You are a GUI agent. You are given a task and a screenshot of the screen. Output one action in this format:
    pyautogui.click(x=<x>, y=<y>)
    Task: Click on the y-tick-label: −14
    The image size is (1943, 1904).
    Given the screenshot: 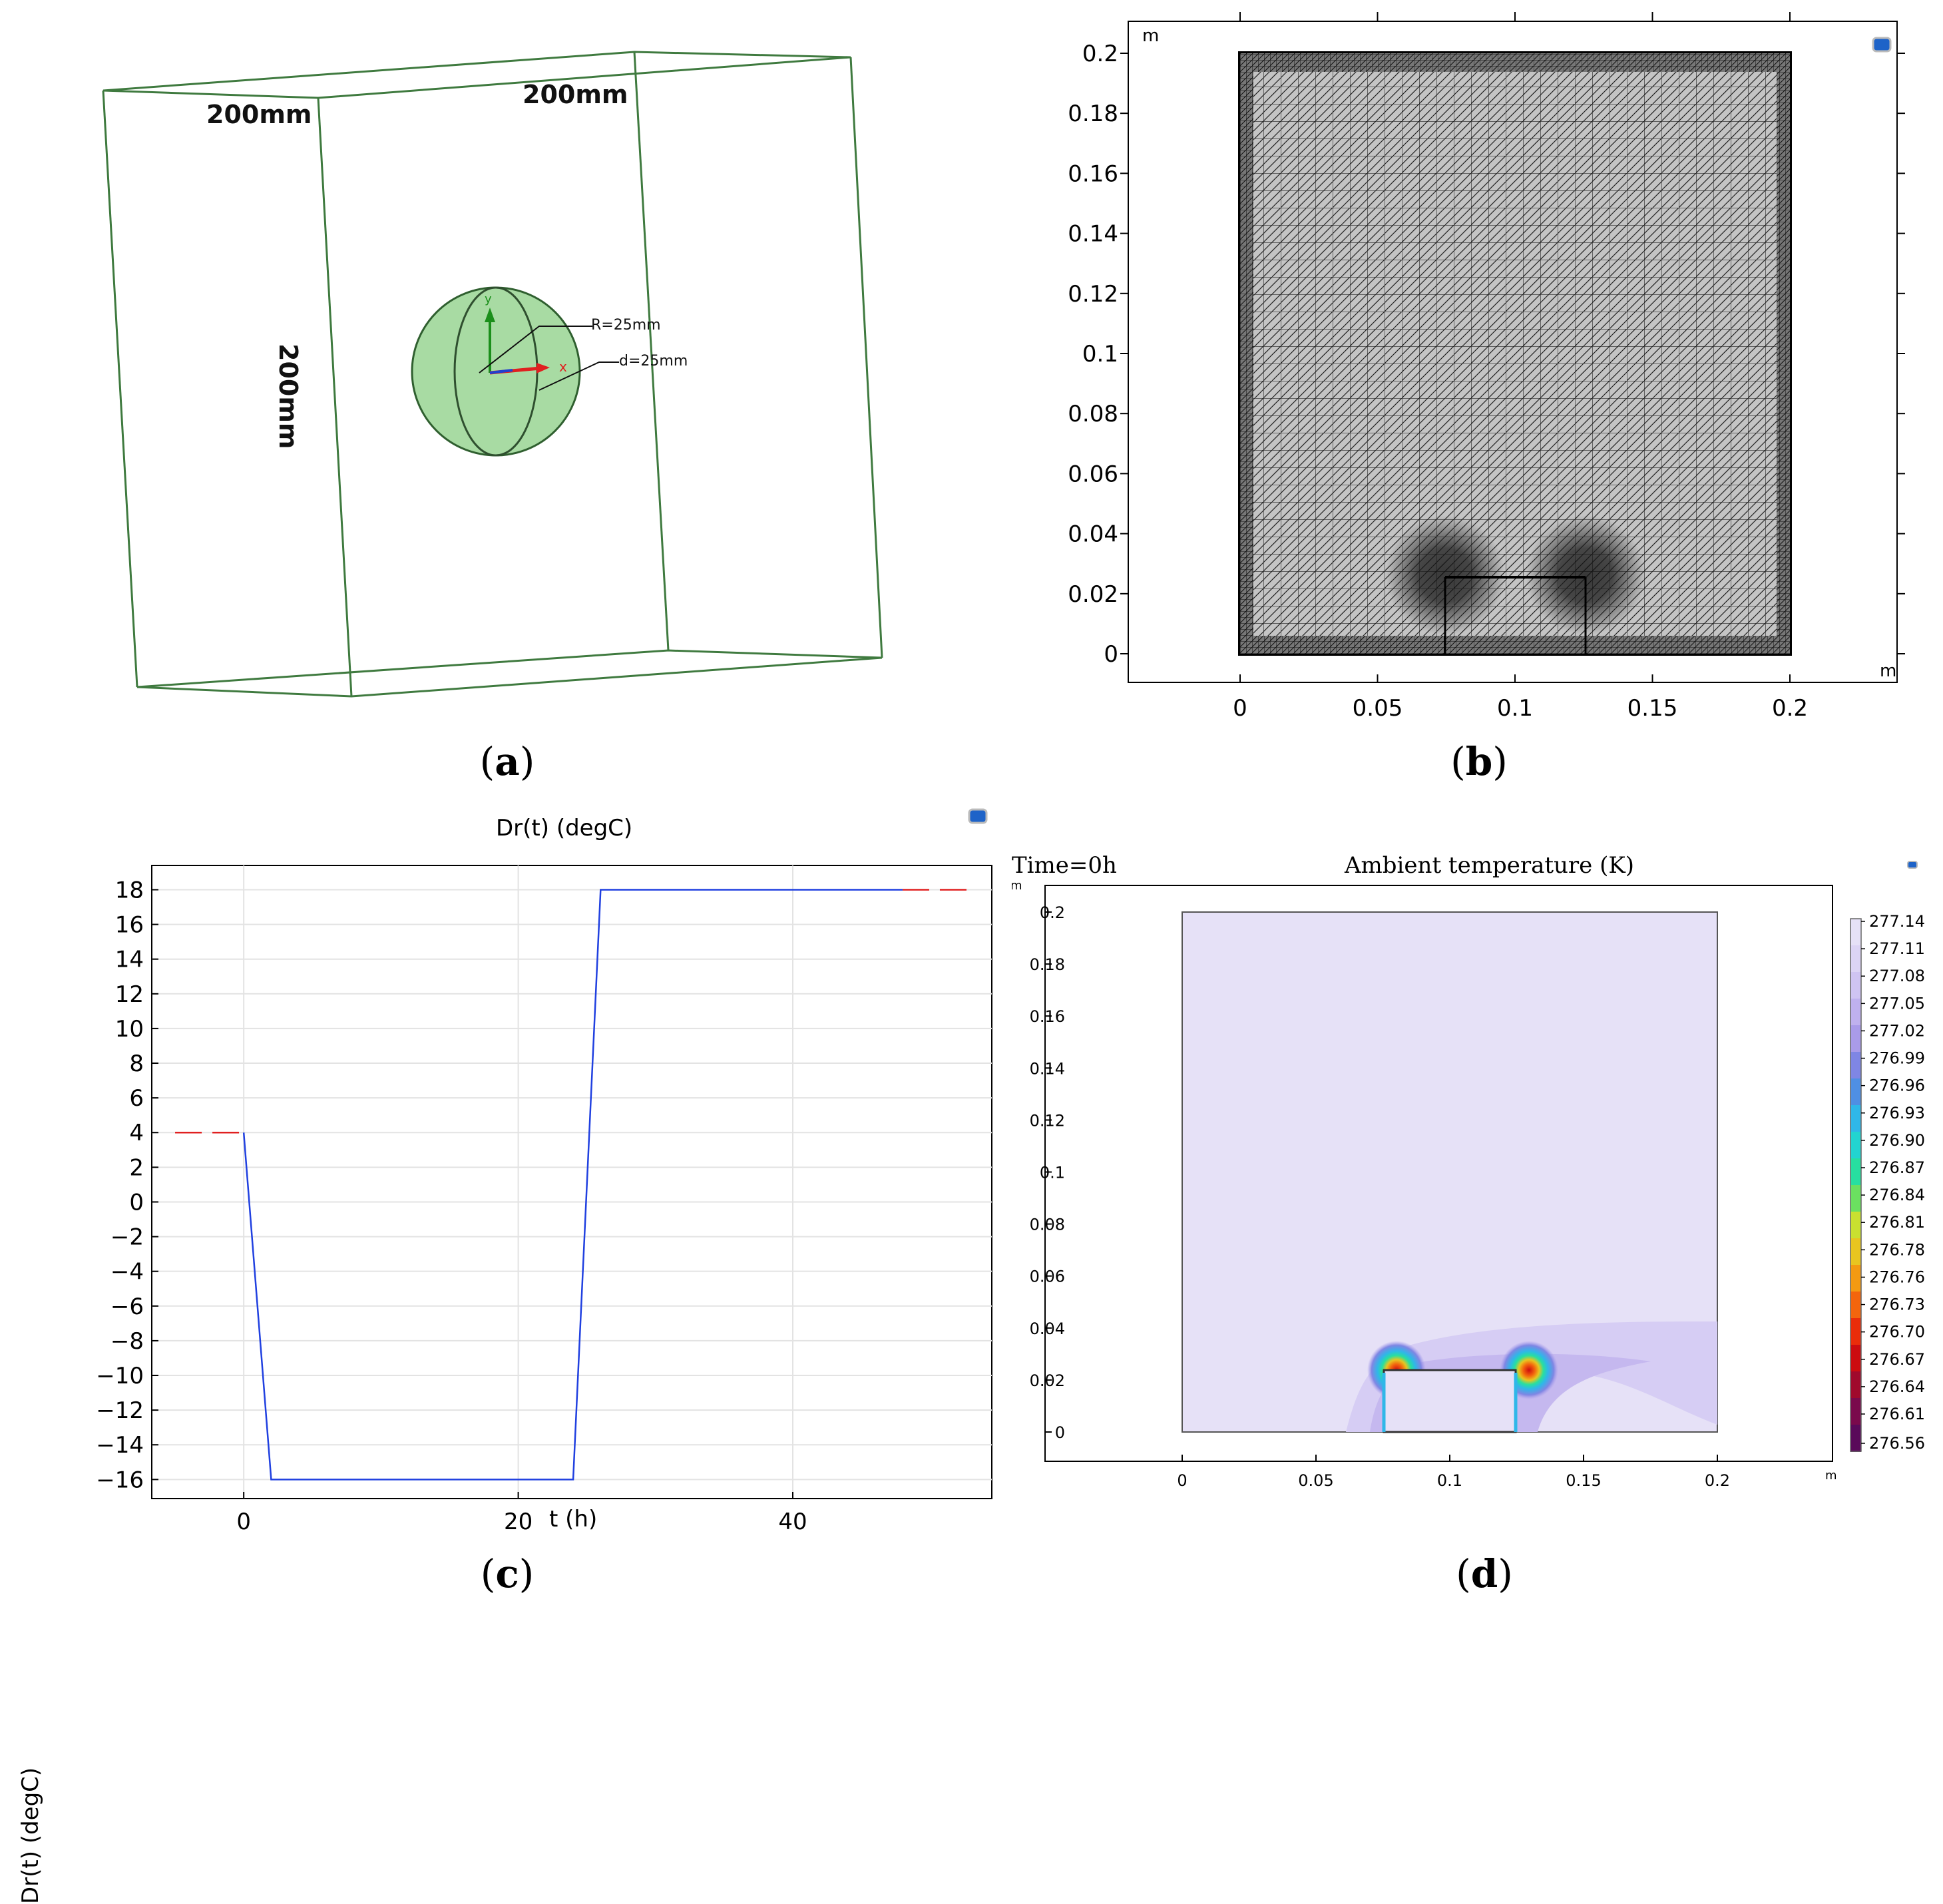 What is the action you would take?
    pyautogui.click(x=120, y=1445)
    